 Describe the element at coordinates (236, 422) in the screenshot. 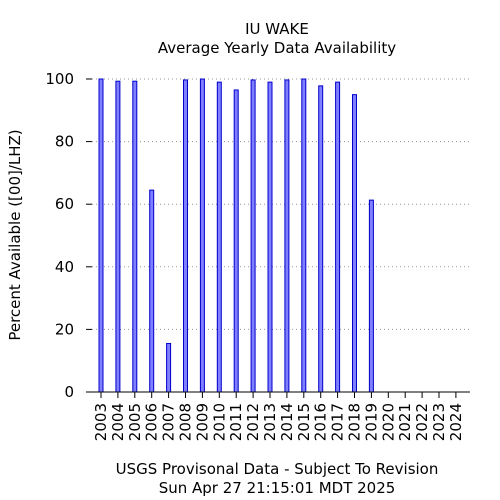

I see `x-tick-label: 2011` at that location.